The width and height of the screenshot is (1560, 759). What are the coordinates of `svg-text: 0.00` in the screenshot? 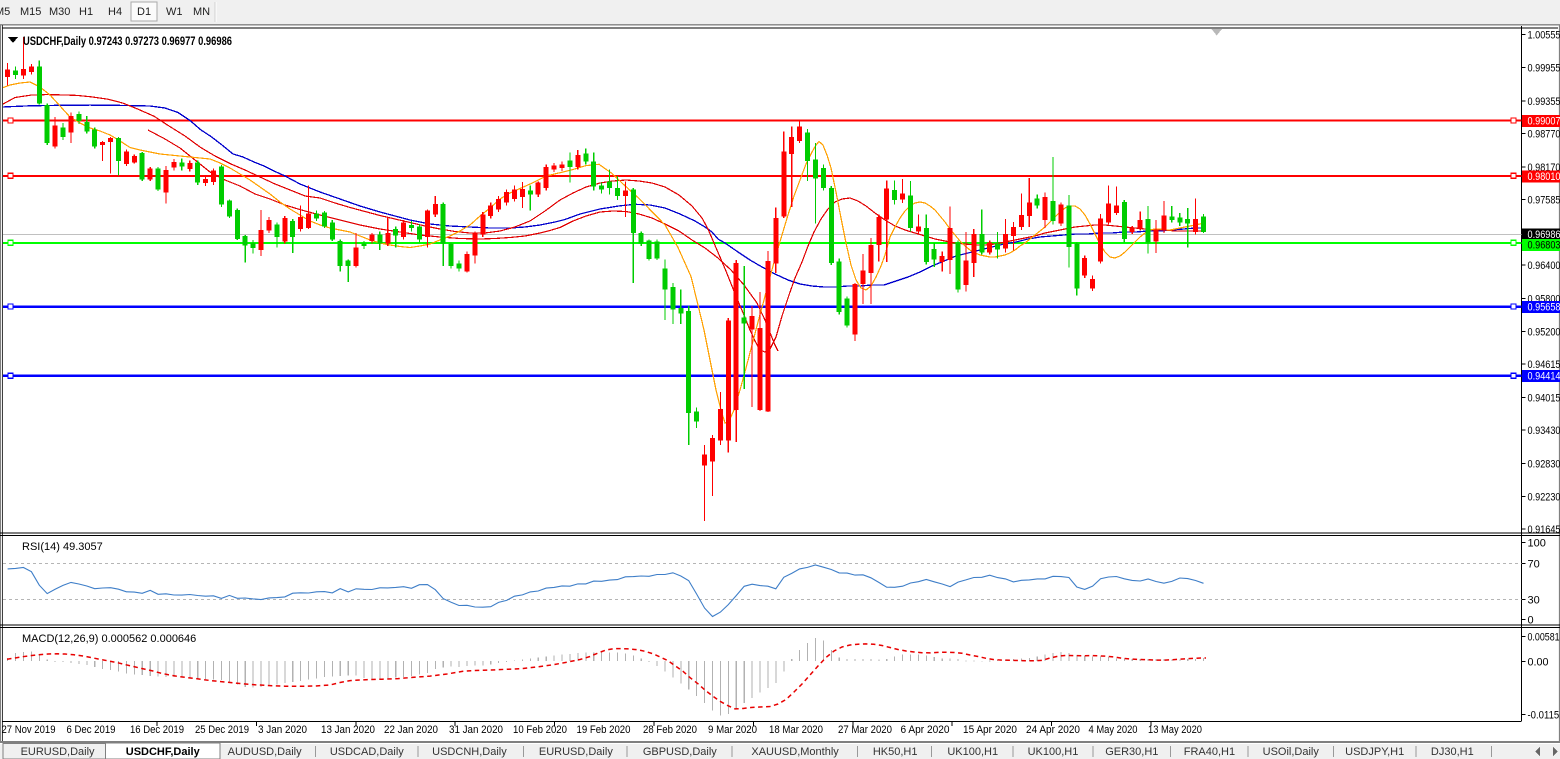 It's located at (1538, 663).